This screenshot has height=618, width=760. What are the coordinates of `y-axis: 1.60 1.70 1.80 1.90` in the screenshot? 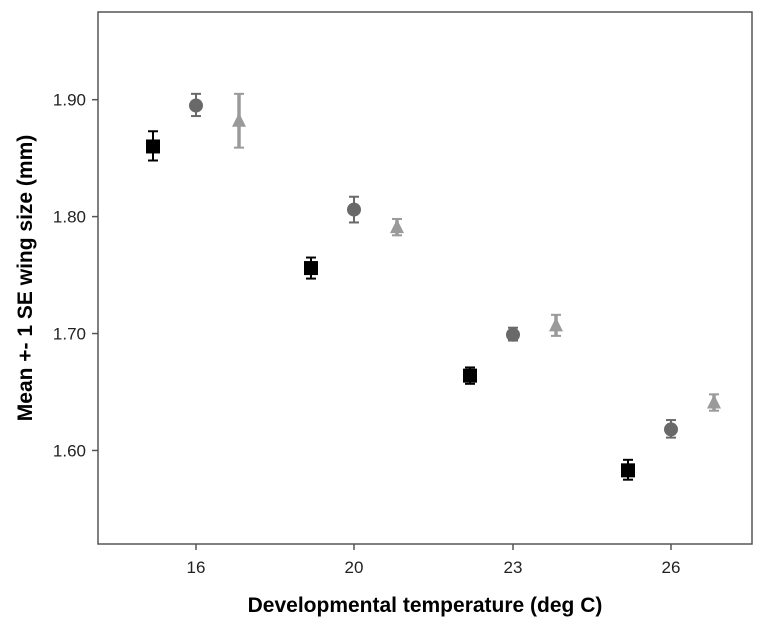 It's located at (75, 275).